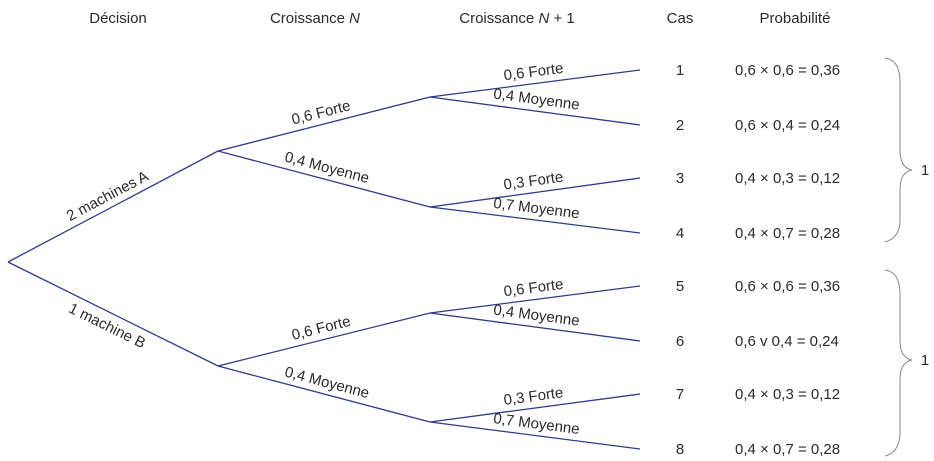 This screenshot has width=934, height=461. I want to click on probability: 0,6 v 0,4 = 0,24, so click(787, 341).